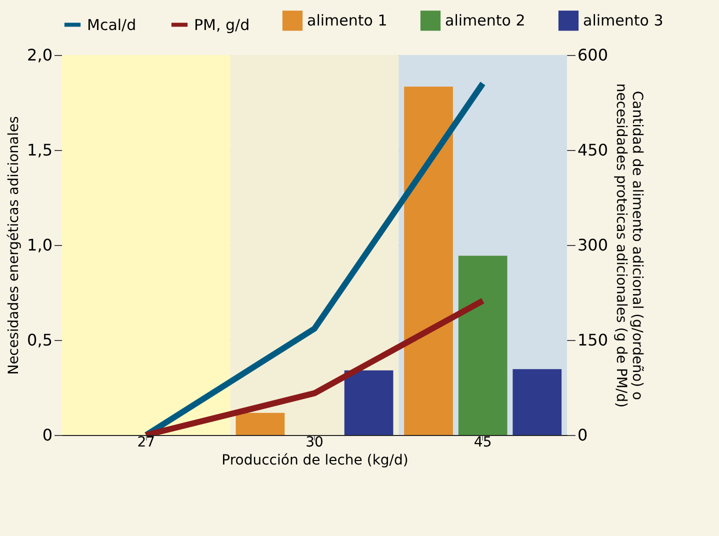 The image size is (719, 536). I want to click on y2-tick-label: 0, so click(583, 435).